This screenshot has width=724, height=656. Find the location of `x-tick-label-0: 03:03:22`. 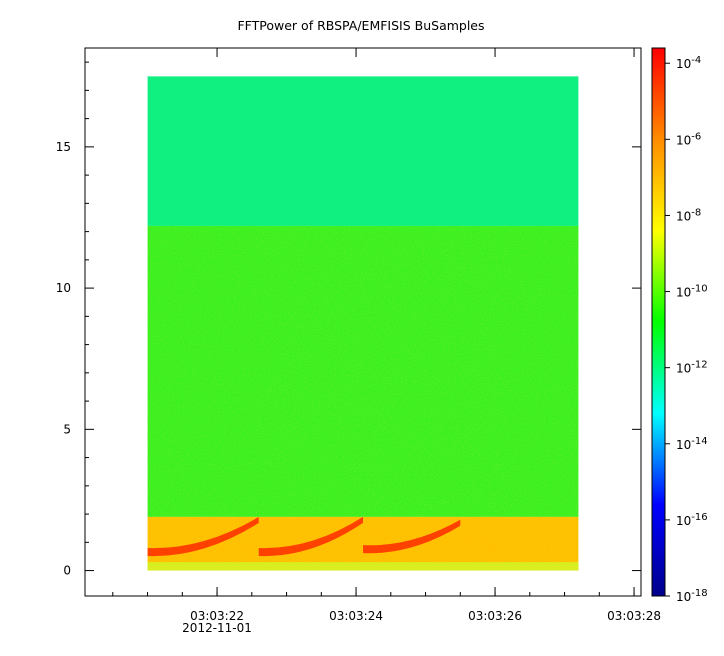

x-tick-label-0: 03:03:22 is located at coordinates (217, 616).